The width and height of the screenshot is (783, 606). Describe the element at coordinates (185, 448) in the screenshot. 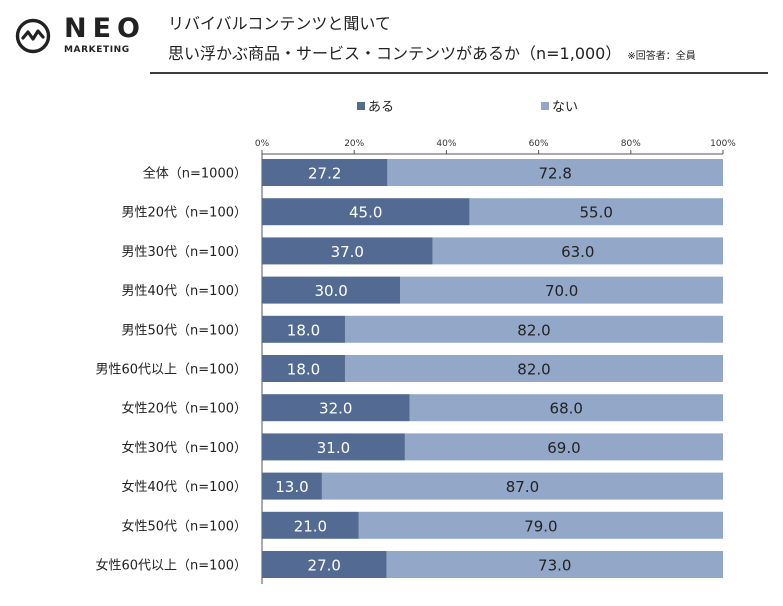

I see `category-label: 女性30代（n=100）` at that location.